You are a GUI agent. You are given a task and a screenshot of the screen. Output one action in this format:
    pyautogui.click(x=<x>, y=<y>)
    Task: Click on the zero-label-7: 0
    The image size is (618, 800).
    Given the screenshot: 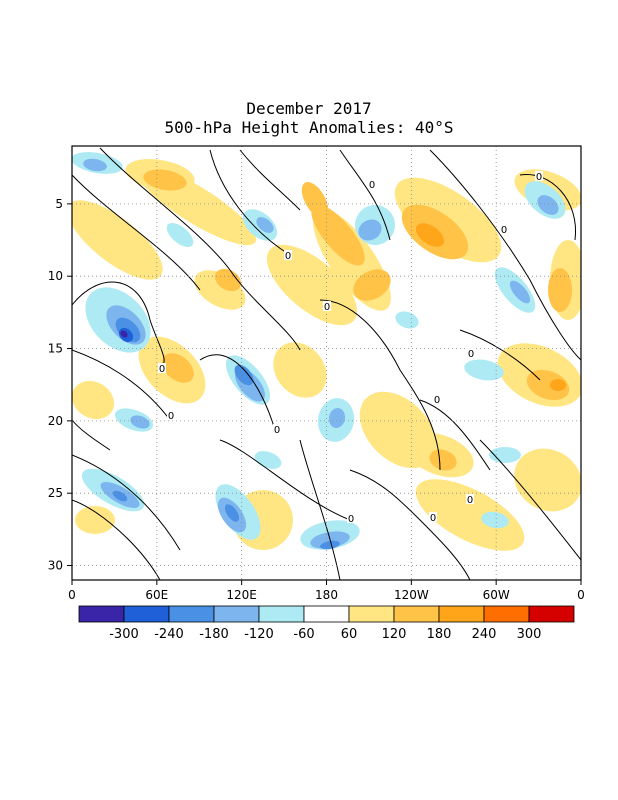 What is the action you would take?
    pyautogui.click(x=171, y=416)
    